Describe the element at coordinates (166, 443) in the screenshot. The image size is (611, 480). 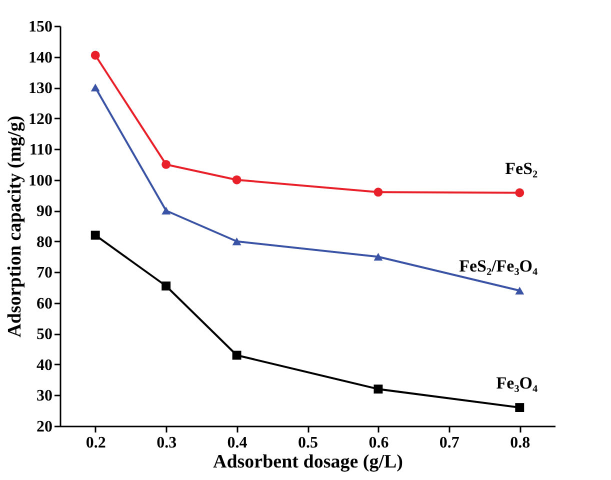
I see `x-tick-label: 0.3` at that location.